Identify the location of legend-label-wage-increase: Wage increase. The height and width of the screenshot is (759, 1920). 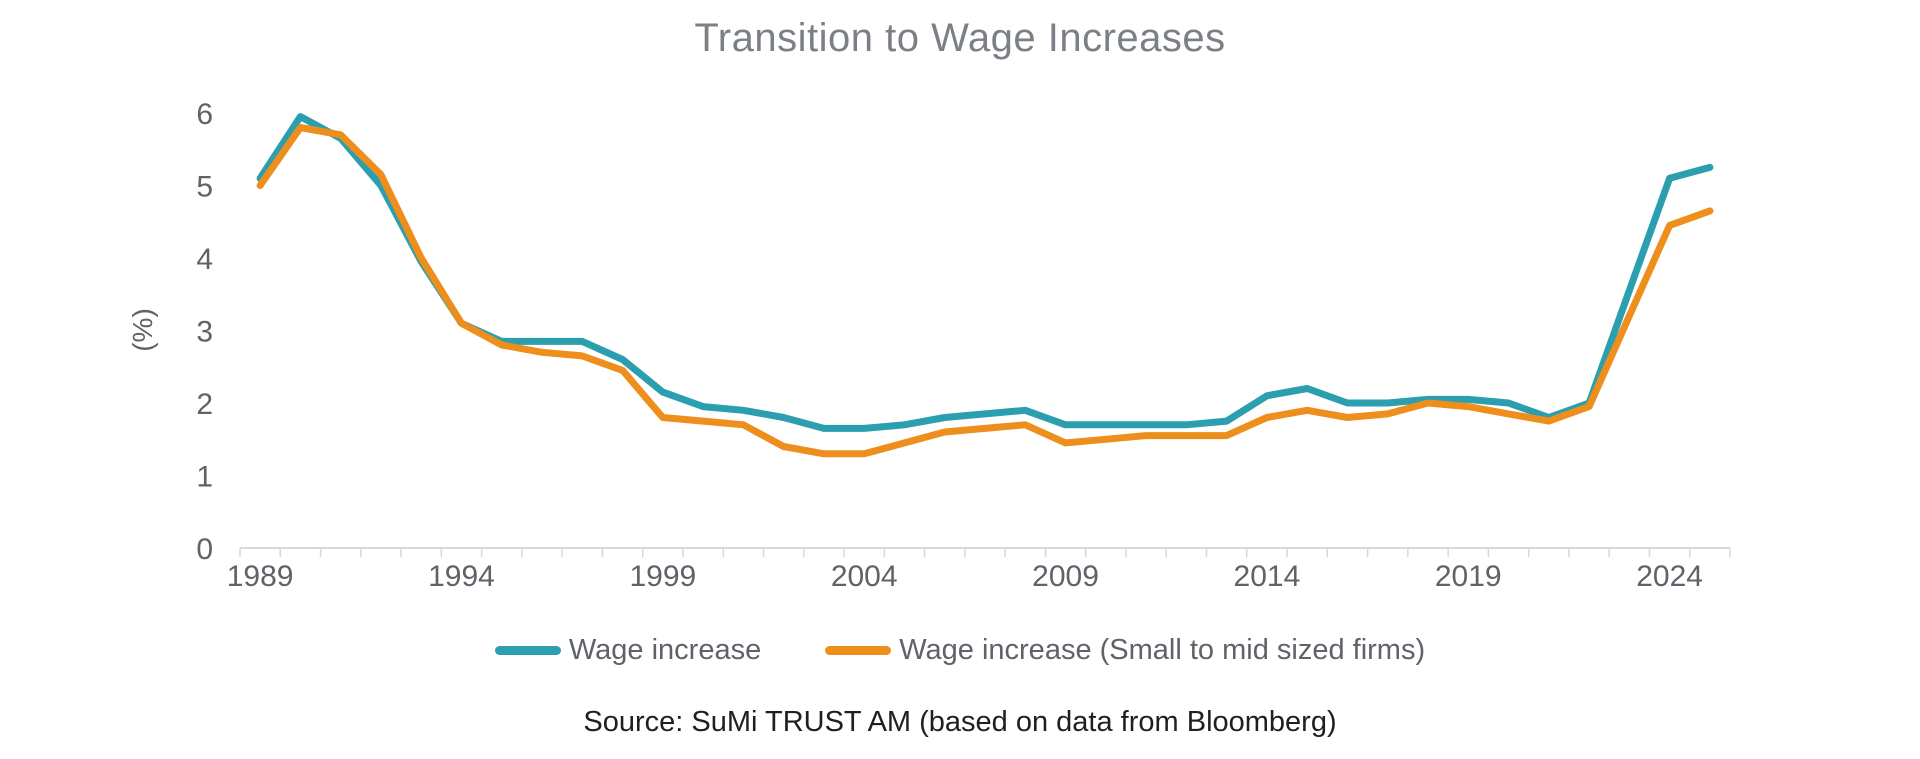
(665, 650).